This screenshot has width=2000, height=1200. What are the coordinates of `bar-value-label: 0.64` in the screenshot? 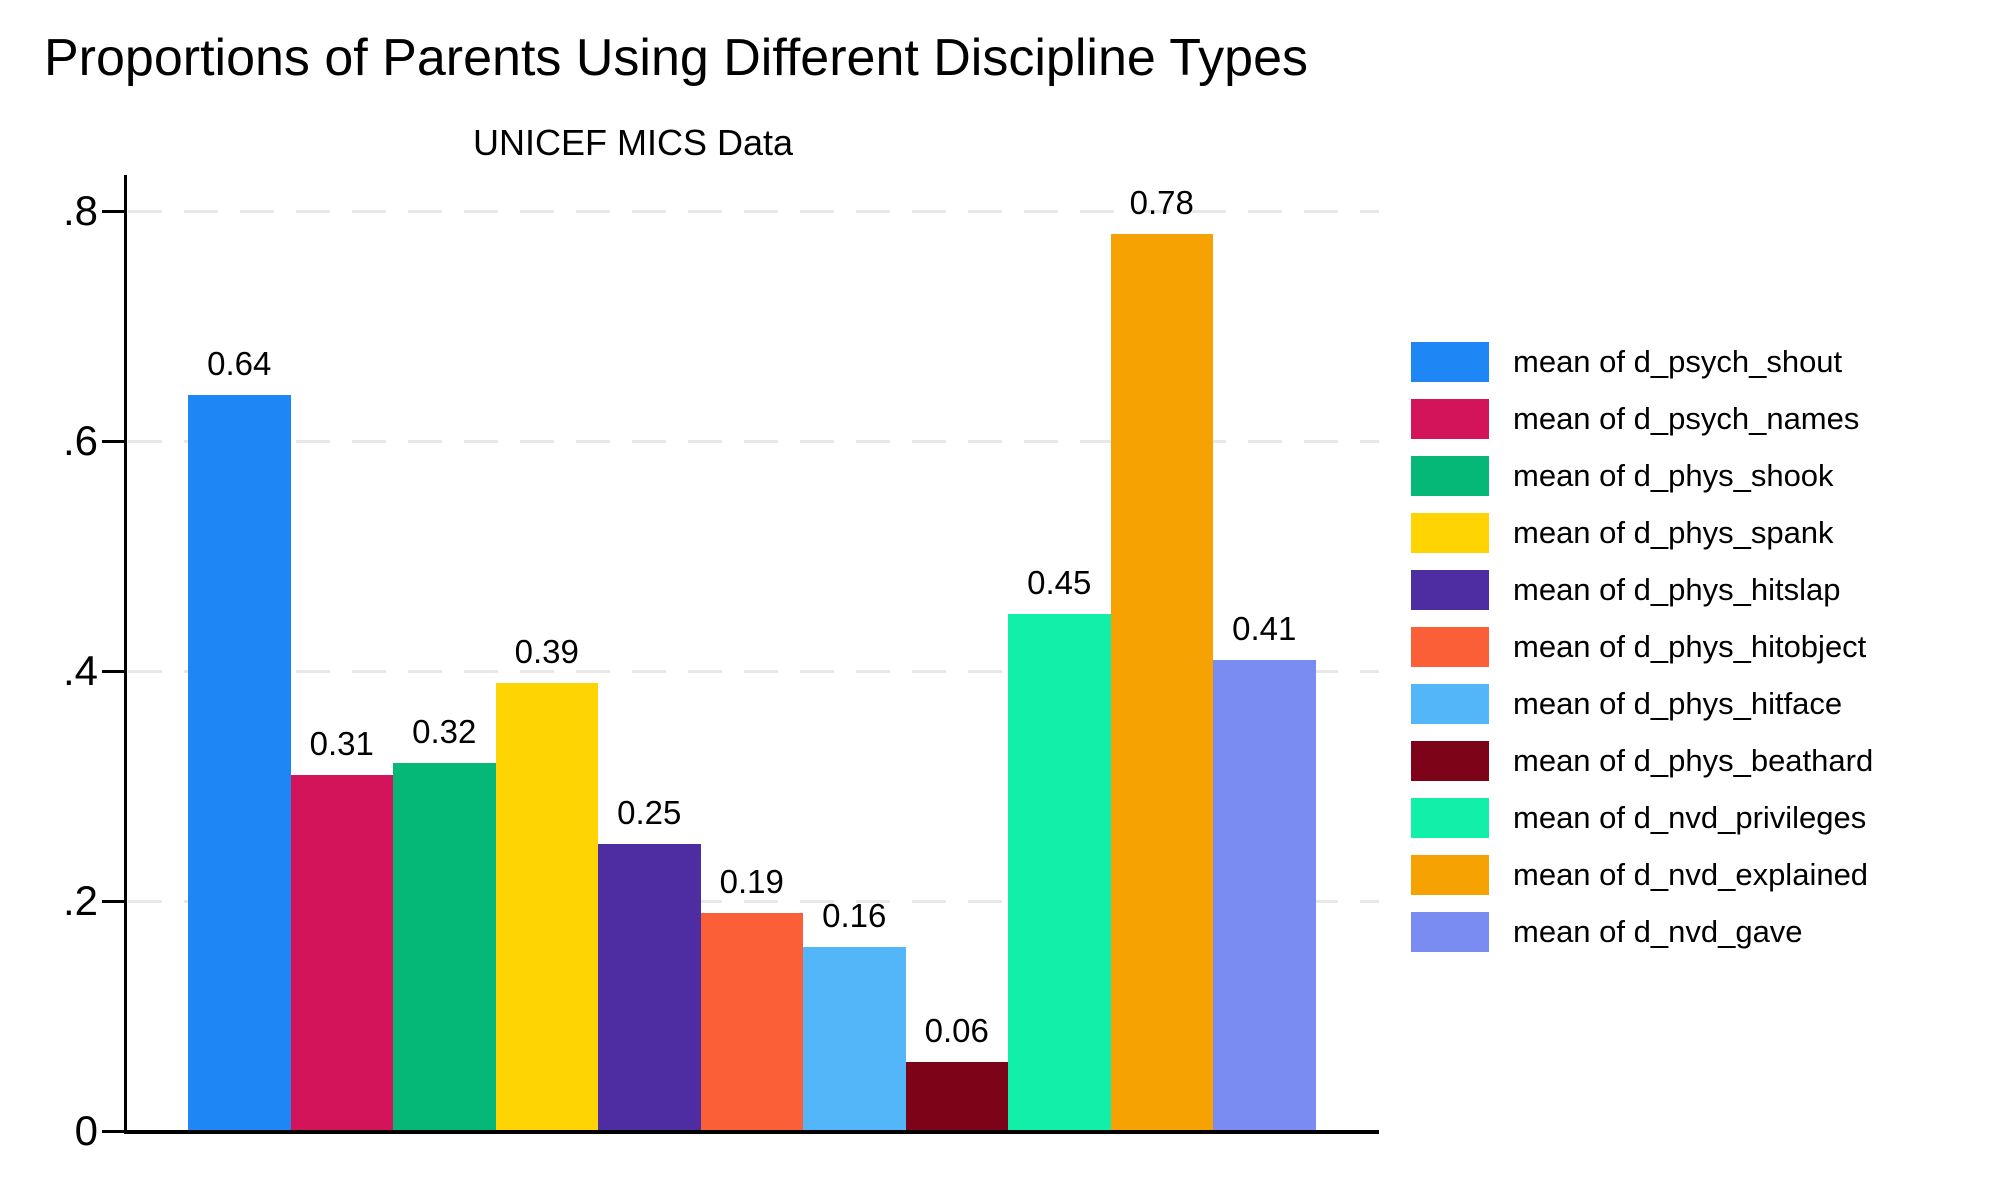 It's located at (239, 363).